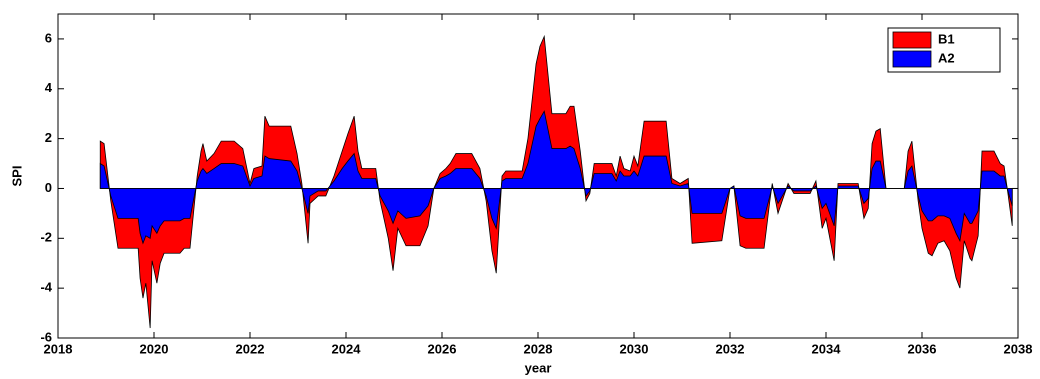 The height and width of the screenshot is (379, 1040). What do you see at coordinates (46, 237) in the screenshot?
I see `y-tick-label: -2` at bounding box center [46, 237].